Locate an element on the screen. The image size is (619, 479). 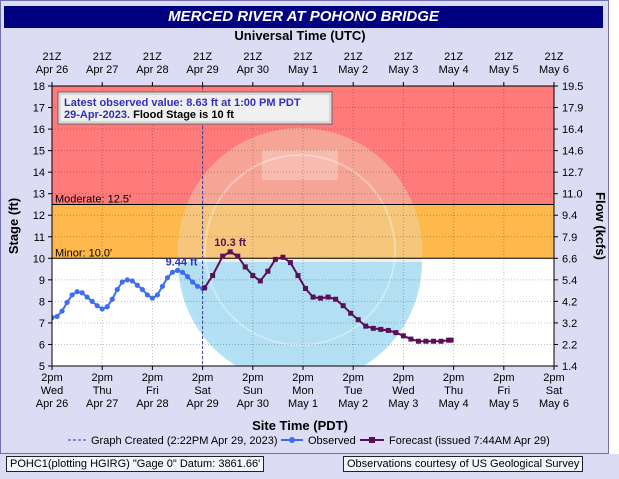
chart-title: MERCED RIVER AT POHONO BRIDGE is located at coordinates (303, 17).